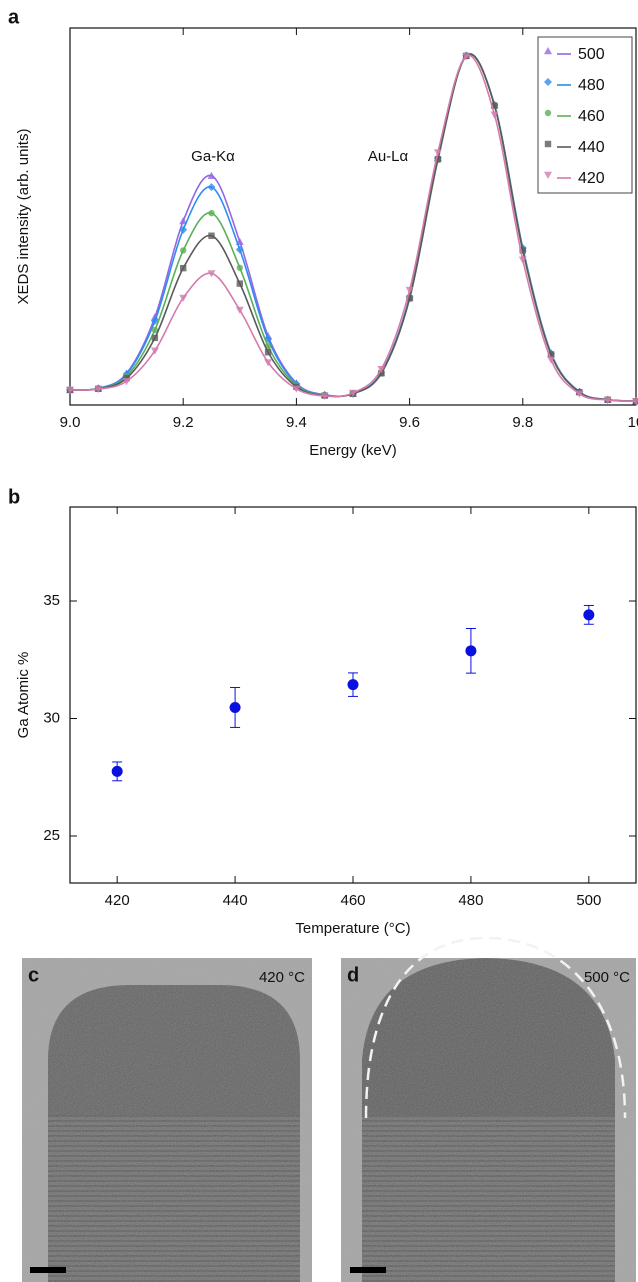  What do you see at coordinates (591, 178) in the screenshot?
I see `legend-label: 420` at bounding box center [591, 178].